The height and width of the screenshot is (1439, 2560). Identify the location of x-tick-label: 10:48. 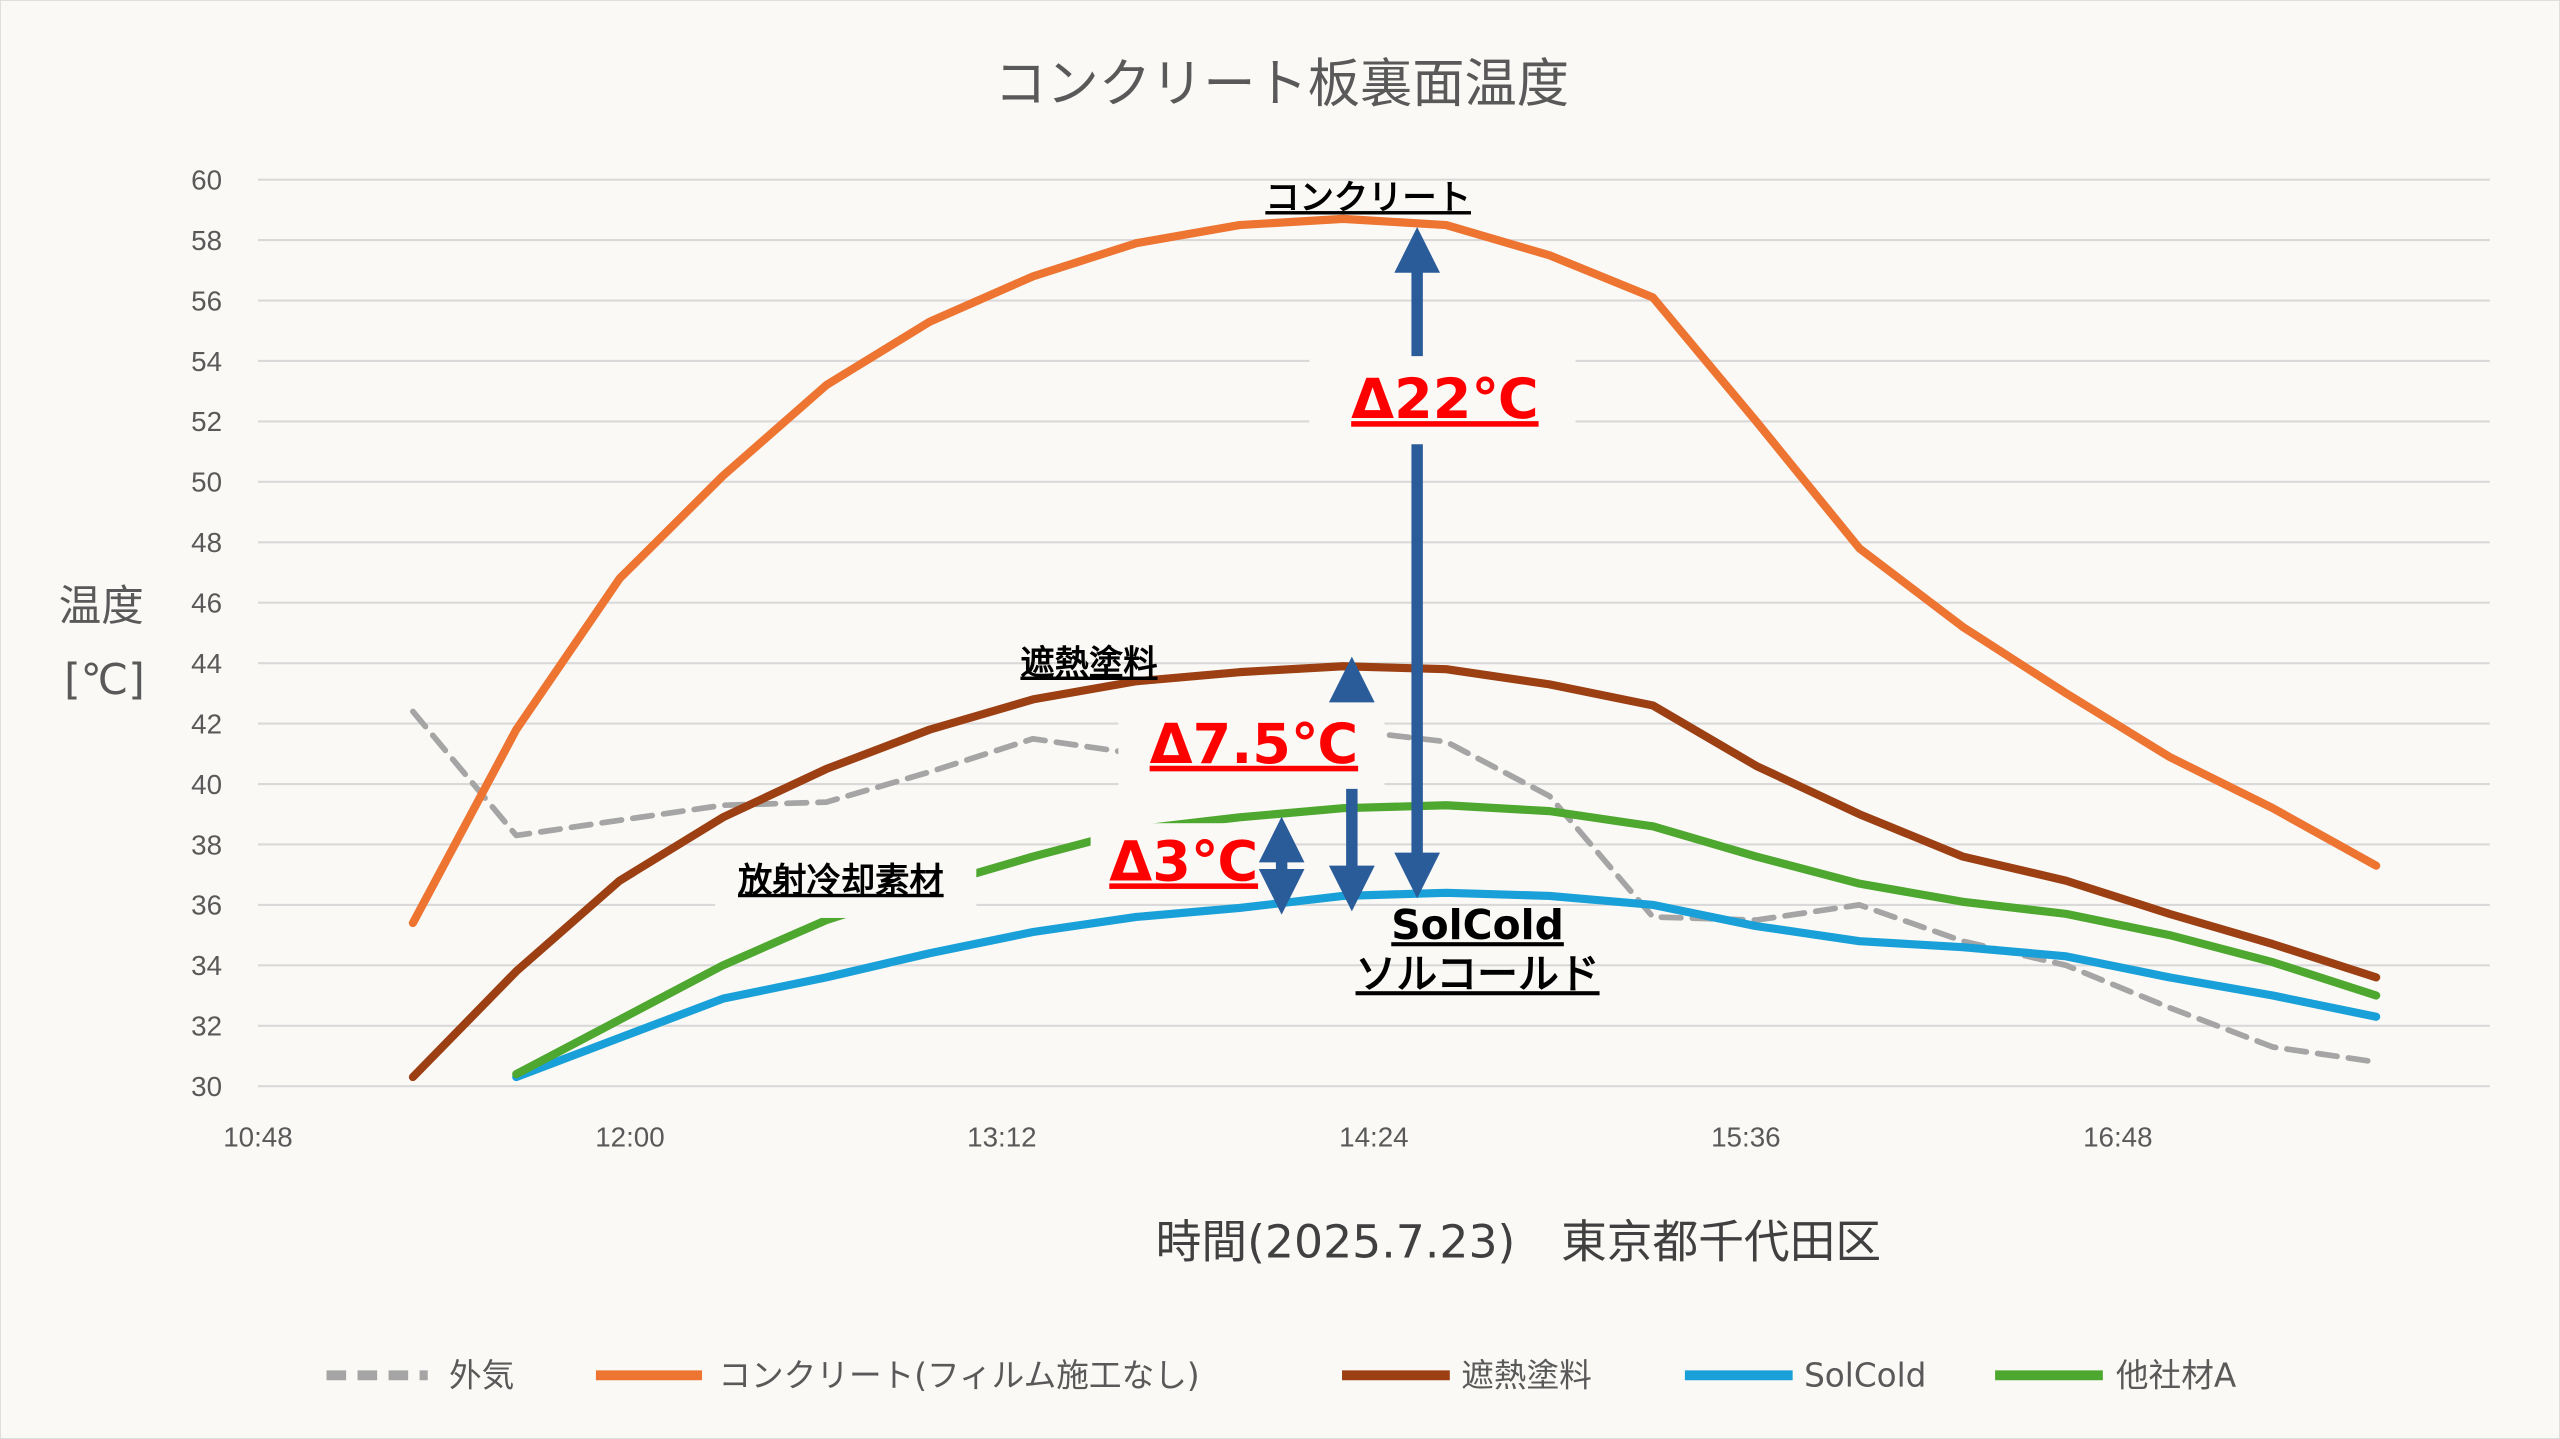
(257, 1137).